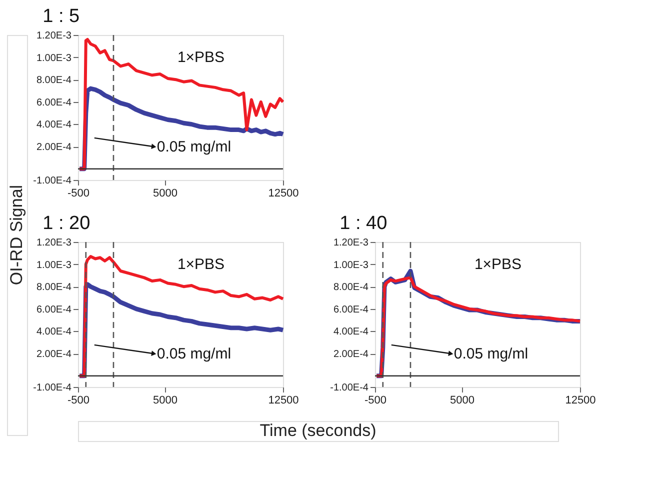 The image size is (649, 497). I want to click on x-axis-title: Time (seconds), so click(318, 430).